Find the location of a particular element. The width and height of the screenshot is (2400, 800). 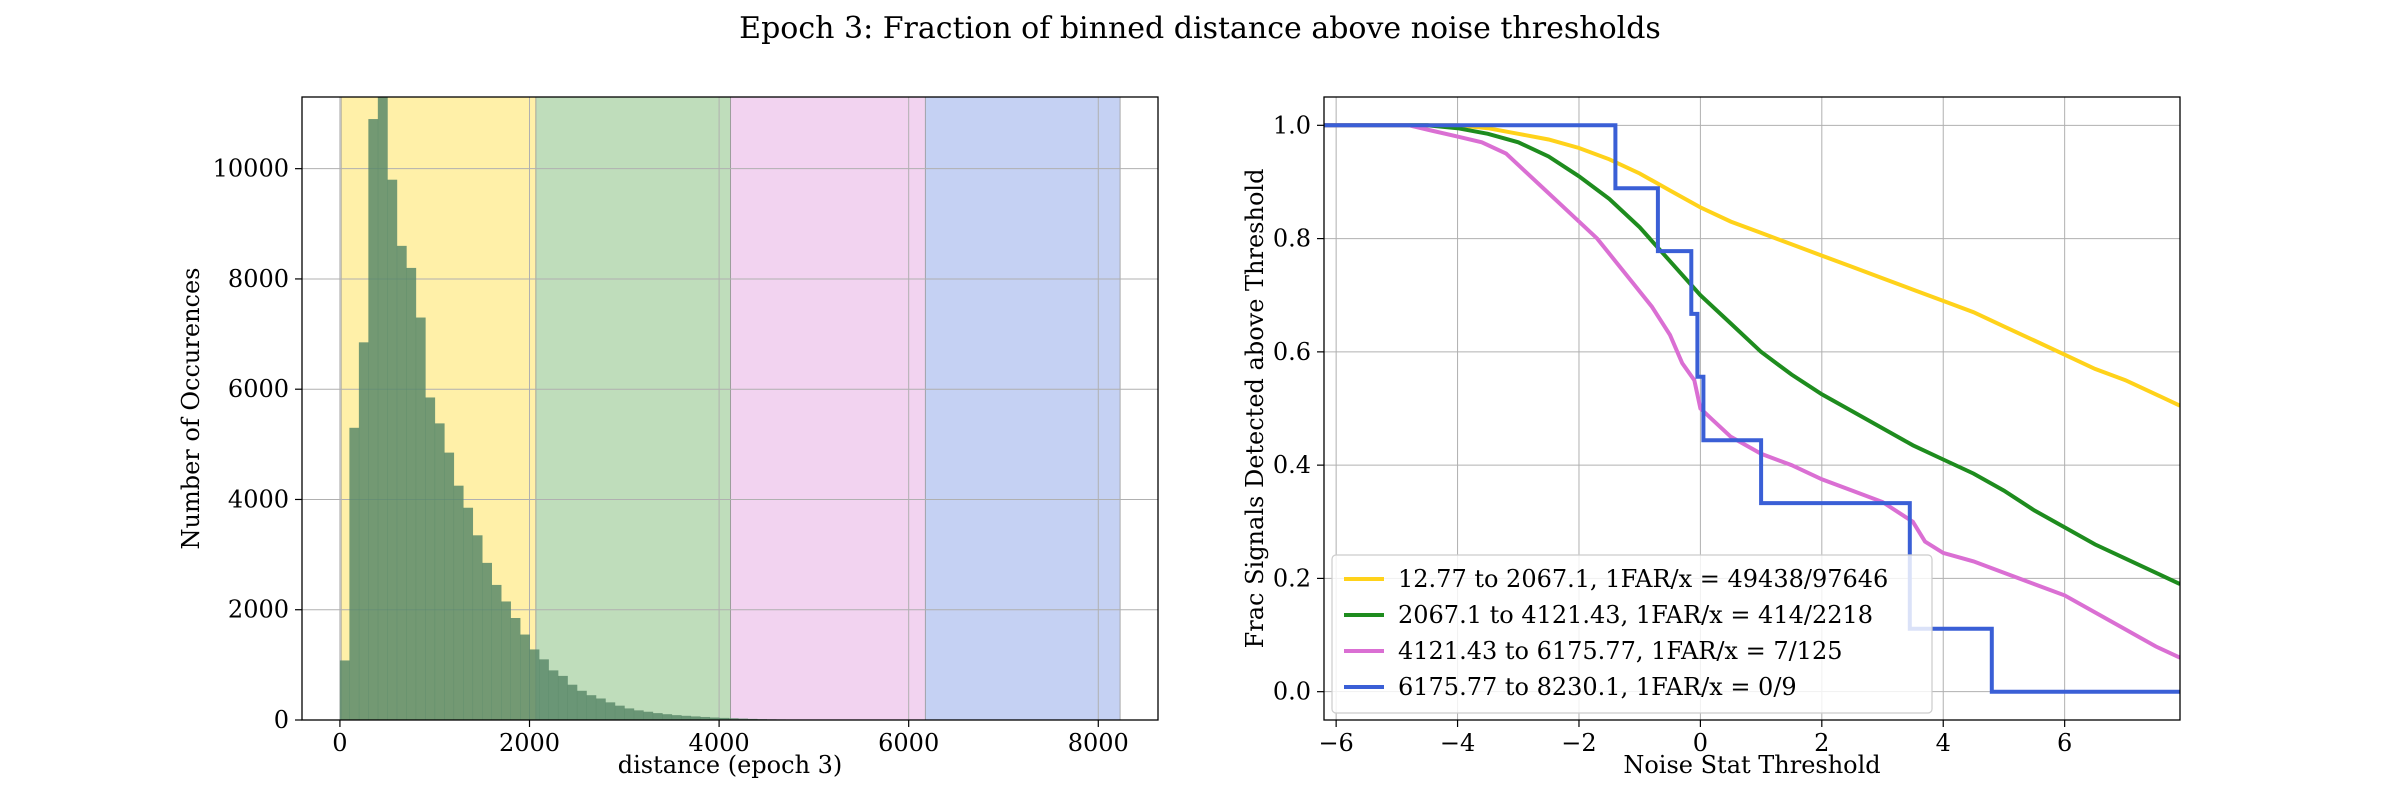

histogram-x-tick-label: 2000 is located at coordinates (529, 743).